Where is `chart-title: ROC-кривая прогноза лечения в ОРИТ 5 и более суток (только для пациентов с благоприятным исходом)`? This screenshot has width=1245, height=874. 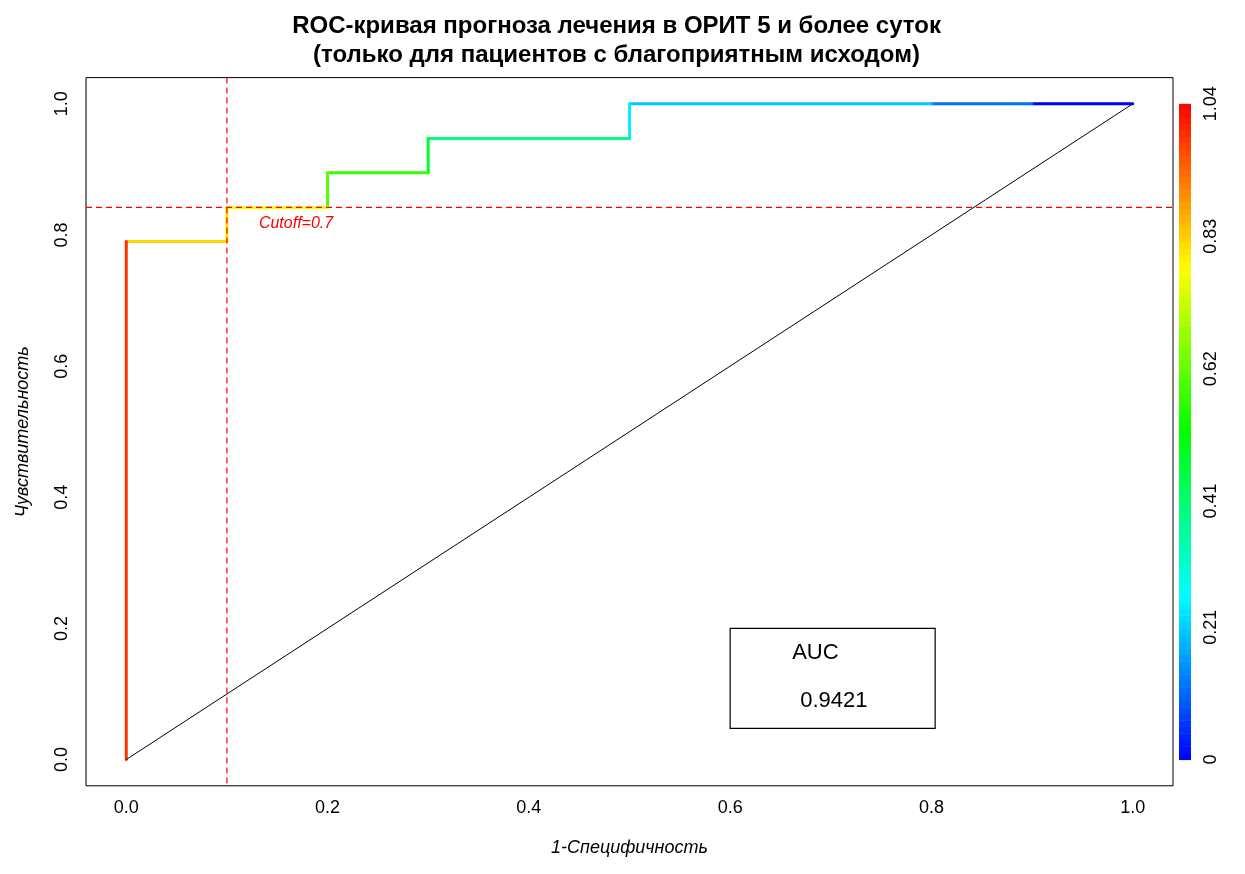 chart-title: ROC-кривая прогноза лечения в ОРИТ 5 и более суток (только для пациентов с благоприятным исходом) is located at coordinates (617, 39).